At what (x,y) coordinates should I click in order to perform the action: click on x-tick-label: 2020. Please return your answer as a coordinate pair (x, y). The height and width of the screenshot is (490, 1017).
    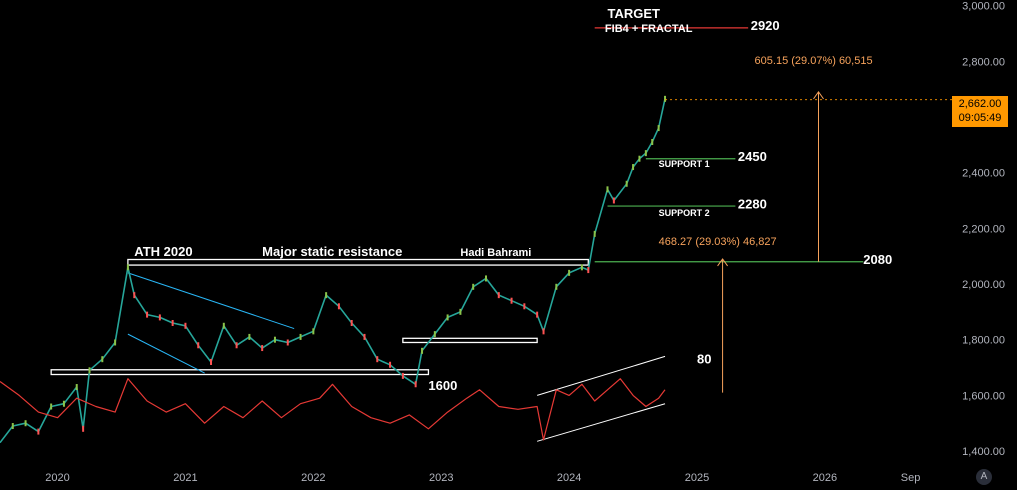
    Looking at the image, I should click on (57, 478).